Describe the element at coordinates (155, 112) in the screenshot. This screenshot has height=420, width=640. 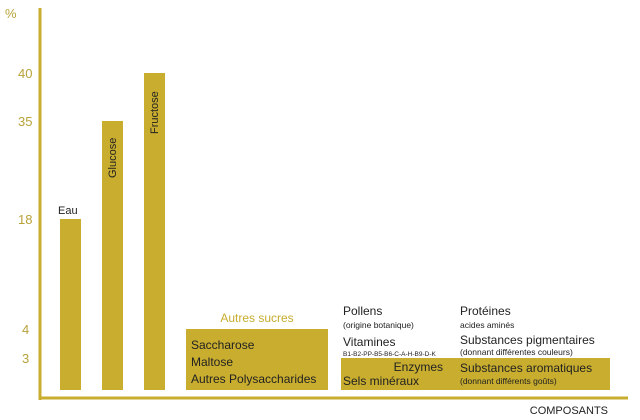
I see `bar-label-fructose: Fructose` at that location.